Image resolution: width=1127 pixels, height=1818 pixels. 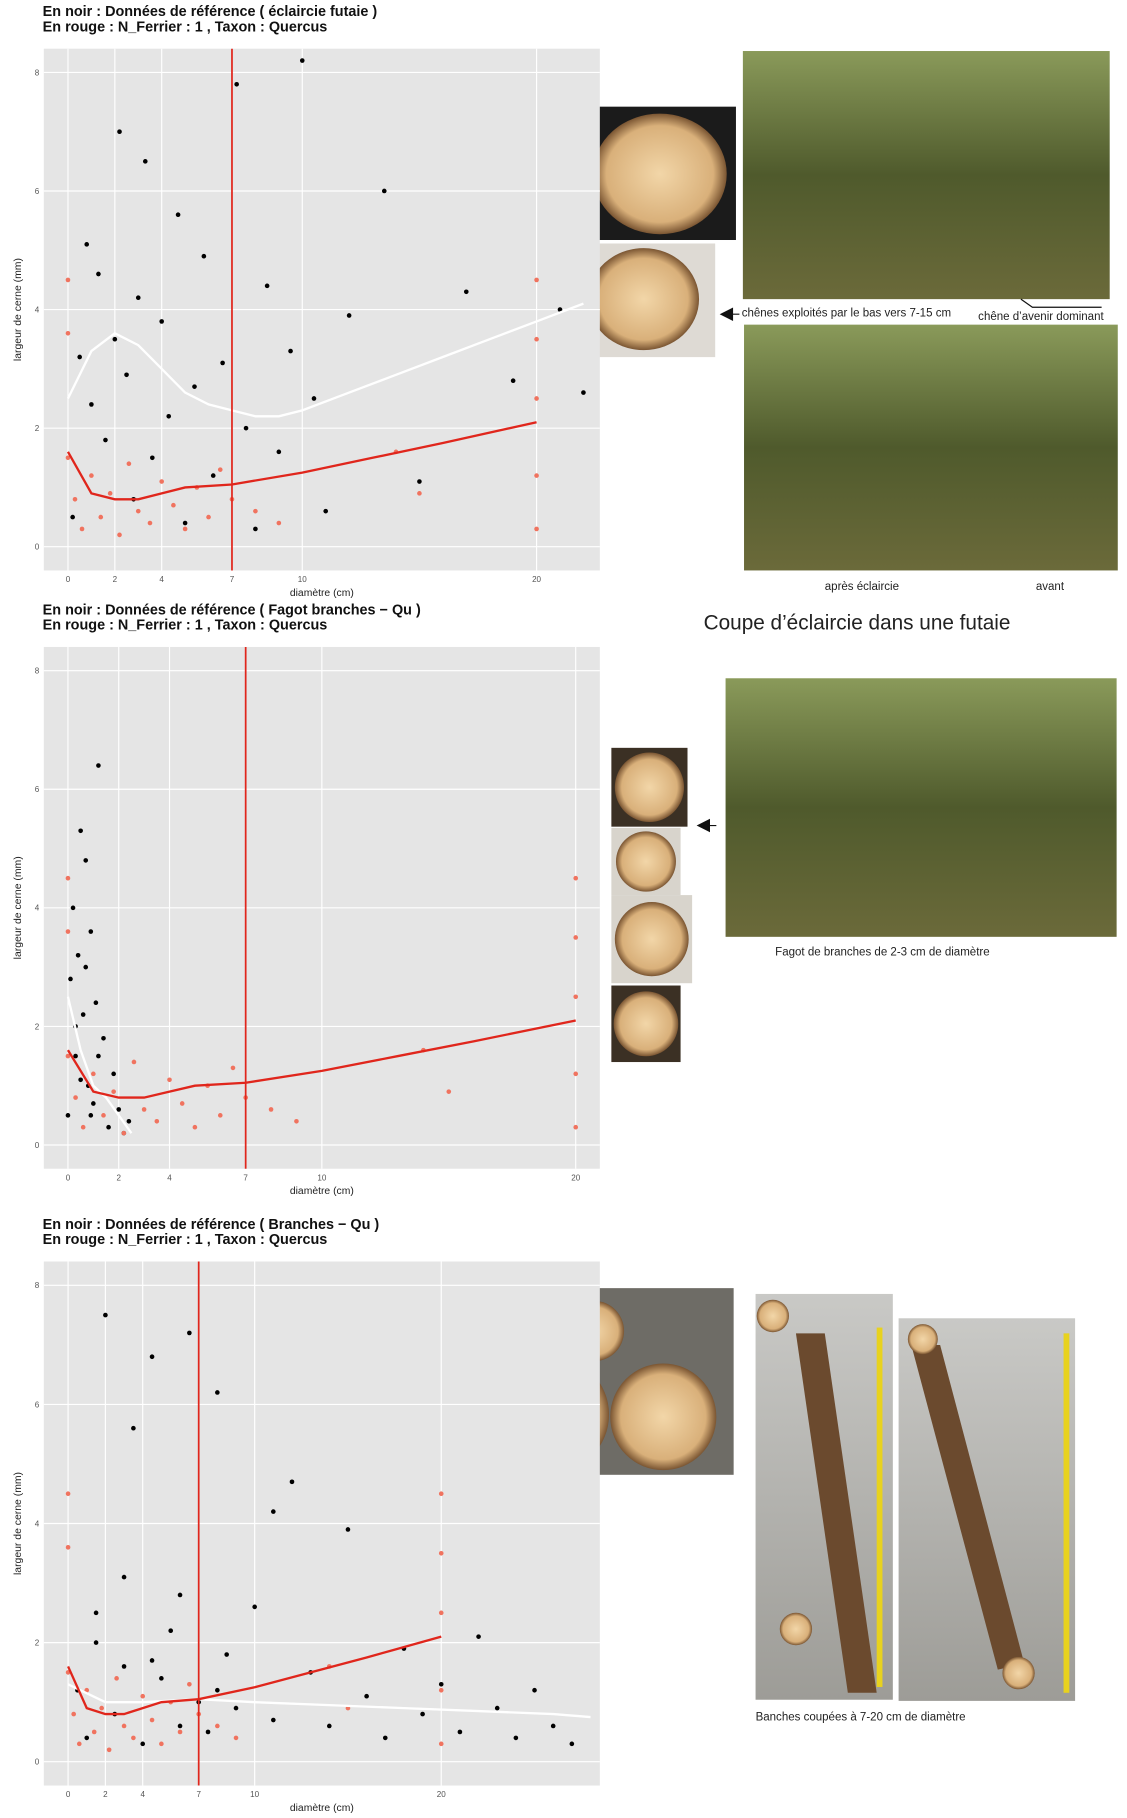 What do you see at coordinates (322, 1191) in the screenshot?
I see `x-axis-label: diamètre (cm)` at bounding box center [322, 1191].